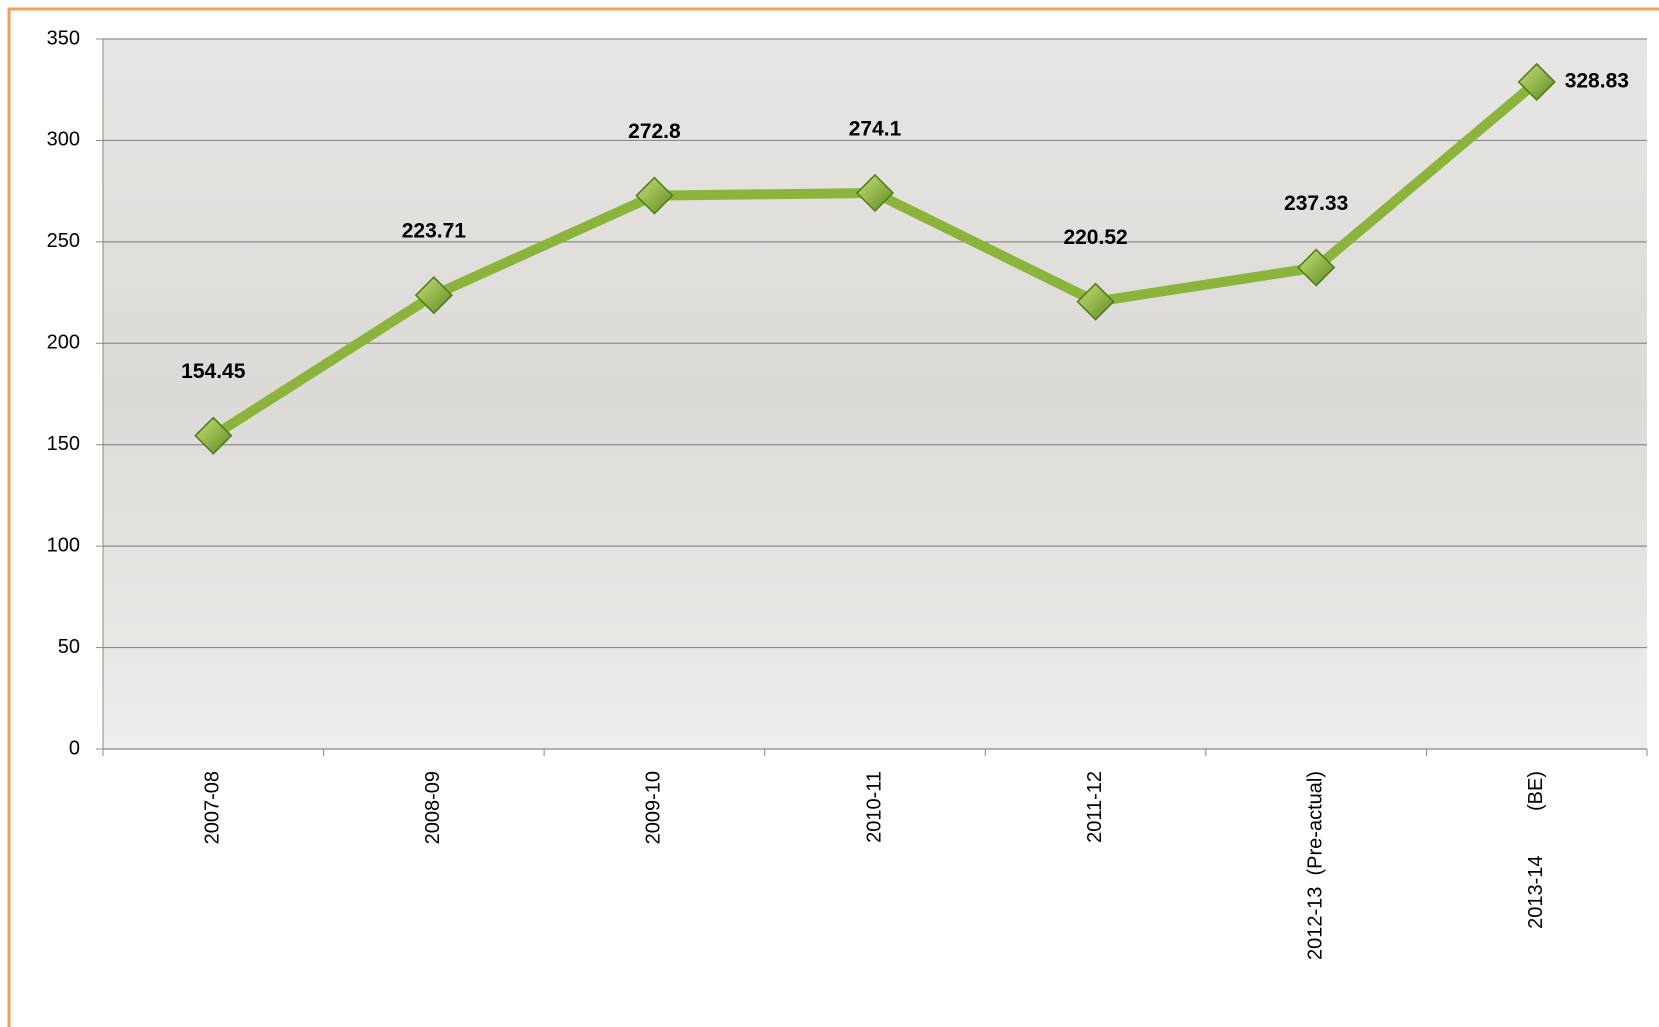 The width and height of the screenshot is (1659, 1027). I want to click on data-label: 154.45, so click(213, 371).